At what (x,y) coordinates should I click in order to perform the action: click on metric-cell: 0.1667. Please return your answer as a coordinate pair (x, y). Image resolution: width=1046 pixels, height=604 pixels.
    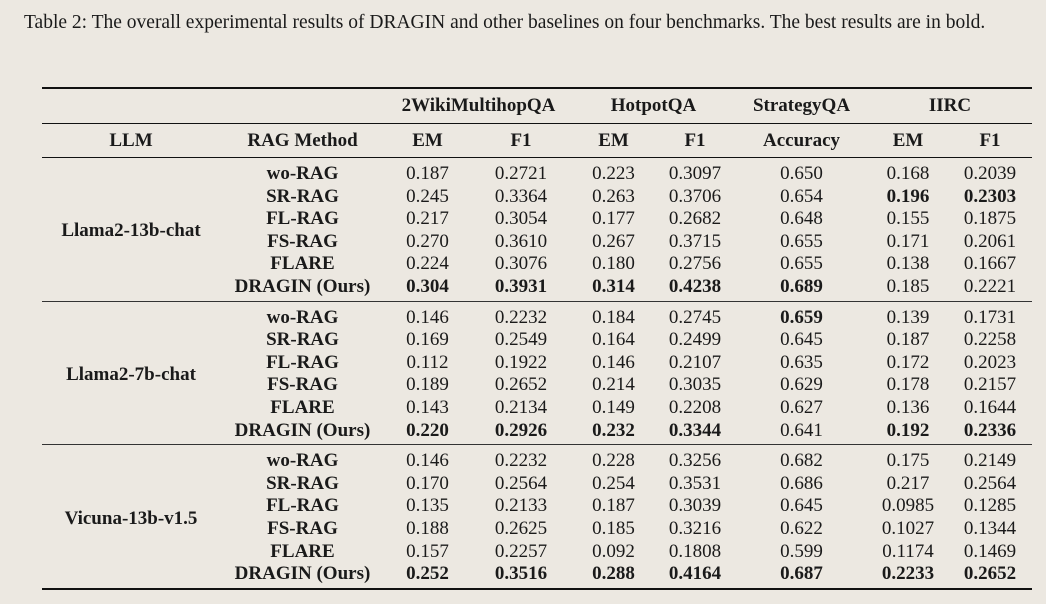
    Looking at the image, I should click on (990, 264).